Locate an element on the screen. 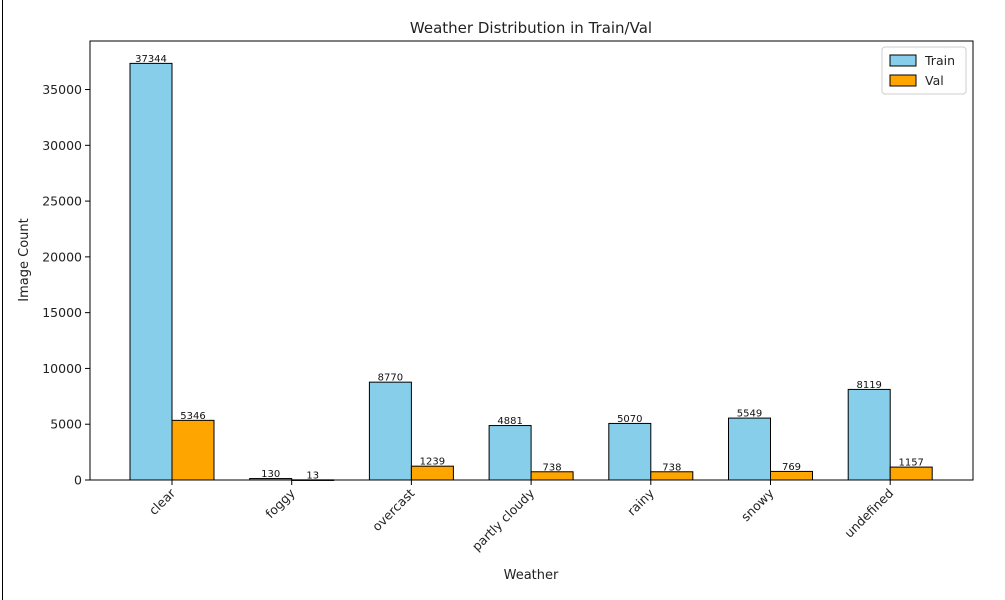 The image size is (1005, 600). y-tick-label: 0 is located at coordinates (78, 480).